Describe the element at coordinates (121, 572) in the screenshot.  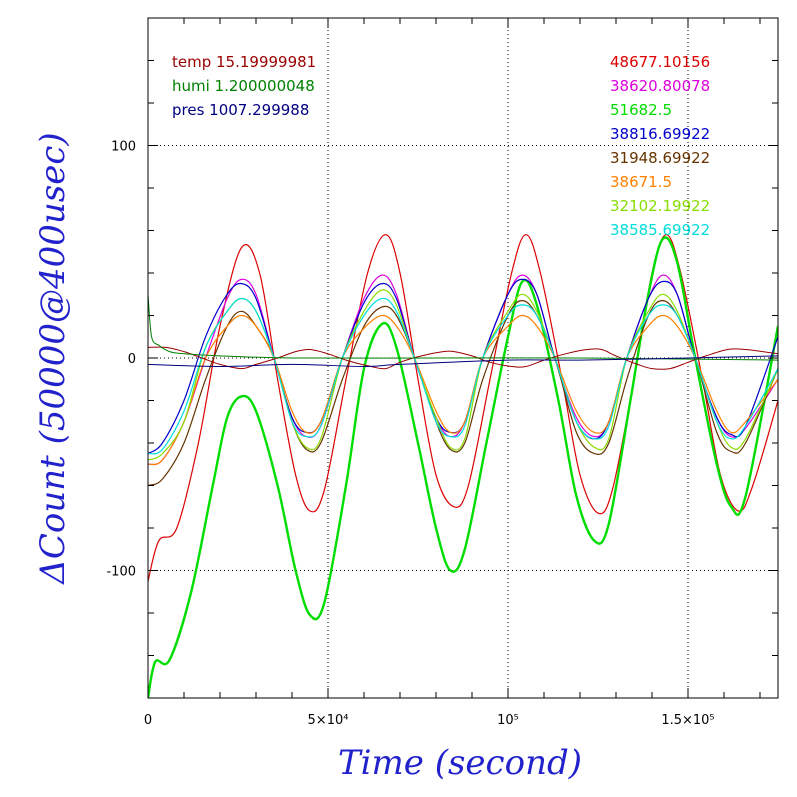
I see `y-tick-label: -100` at that location.